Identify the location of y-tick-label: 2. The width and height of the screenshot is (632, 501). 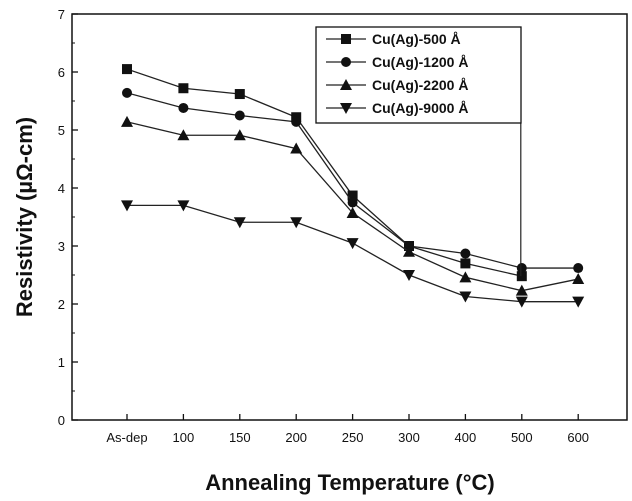
(61, 304).